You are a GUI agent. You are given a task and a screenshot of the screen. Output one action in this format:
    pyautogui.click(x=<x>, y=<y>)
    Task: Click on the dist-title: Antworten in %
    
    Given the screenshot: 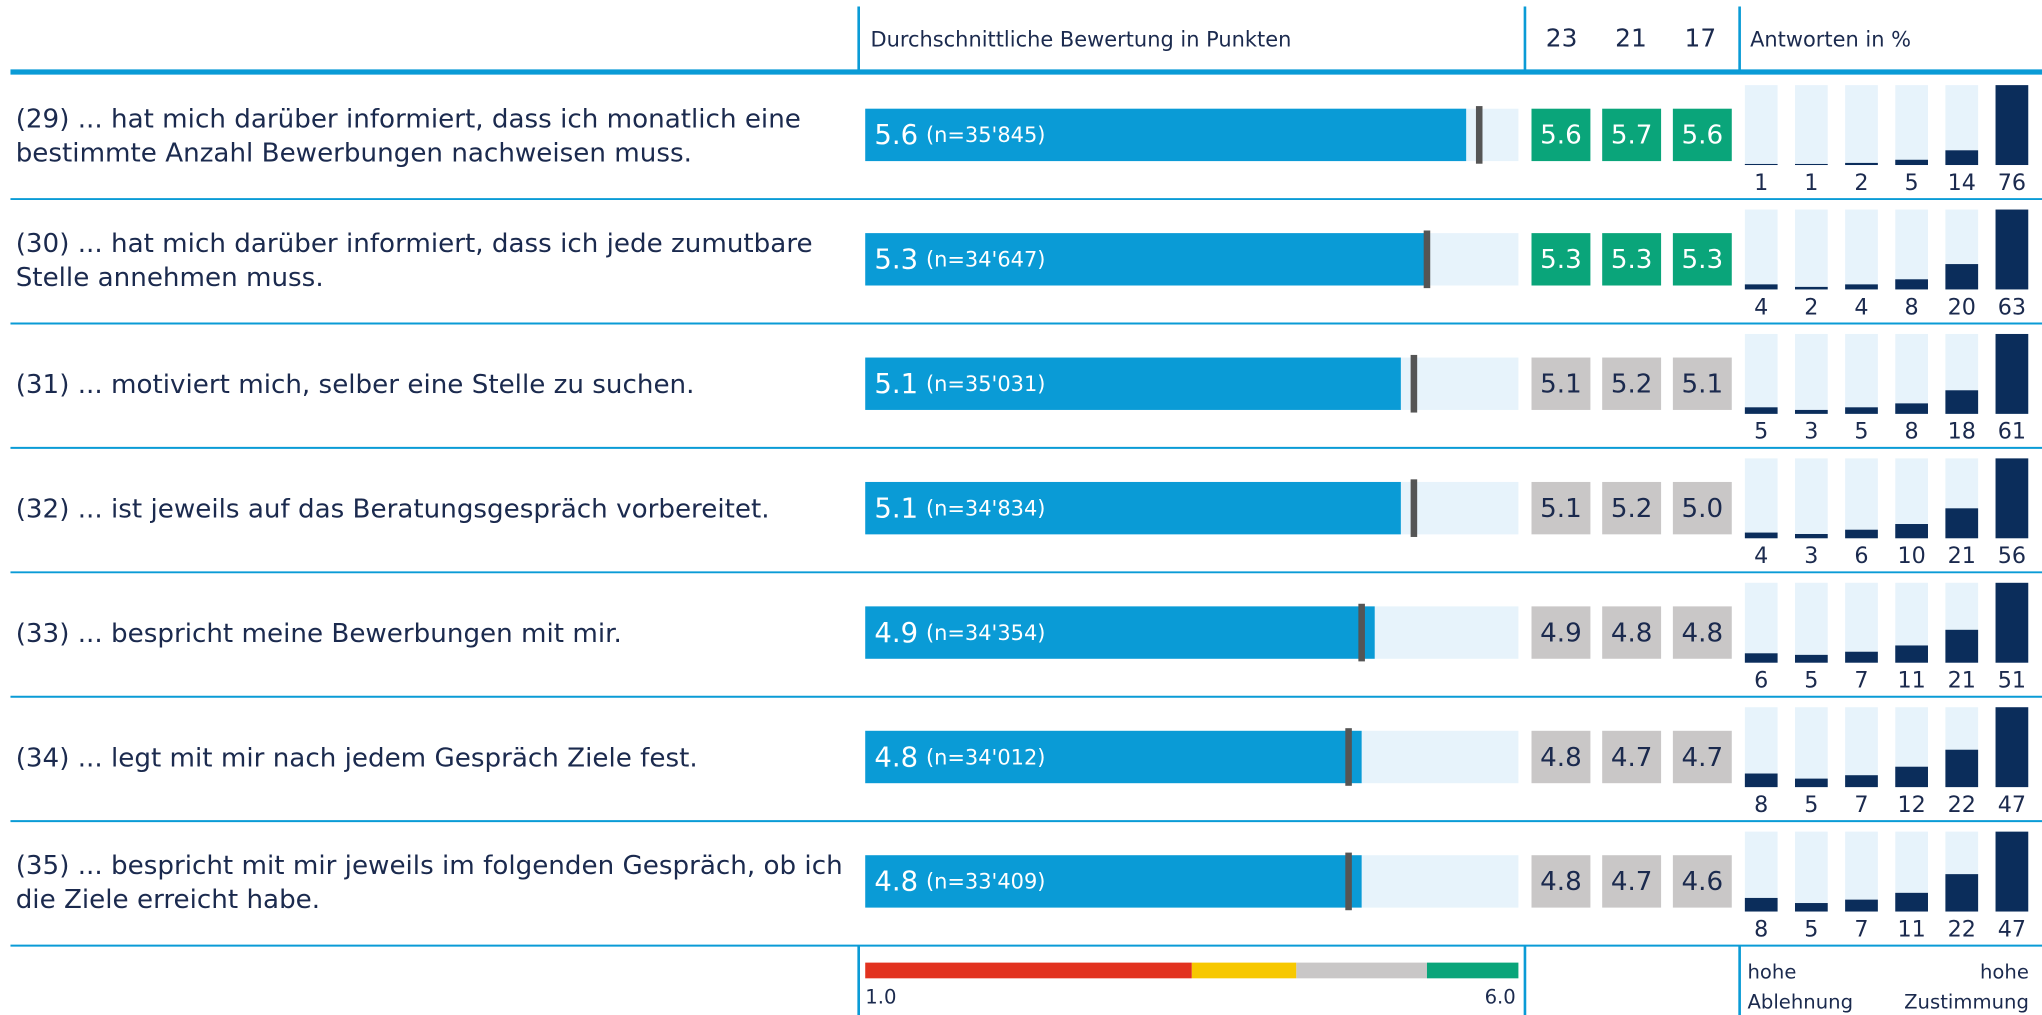 What is the action you would take?
    pyautogui.click(x=1830, y=40)
    